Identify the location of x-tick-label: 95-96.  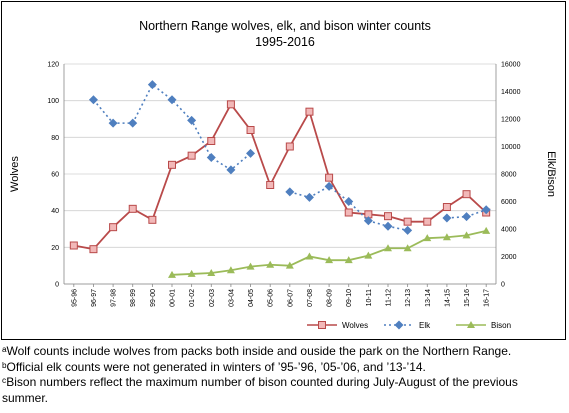
(74, 298).